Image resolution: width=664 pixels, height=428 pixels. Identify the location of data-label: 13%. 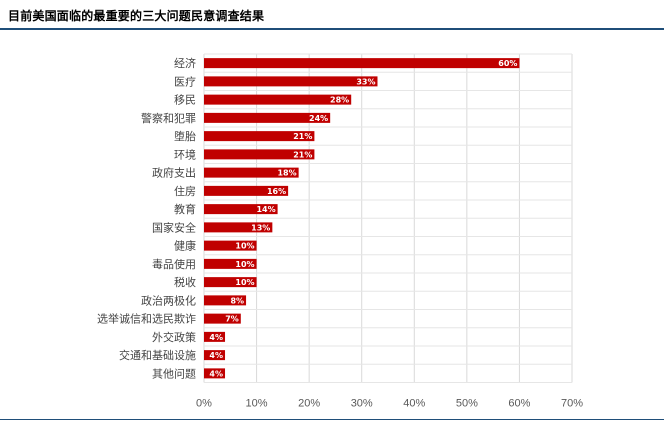
(260, 227).